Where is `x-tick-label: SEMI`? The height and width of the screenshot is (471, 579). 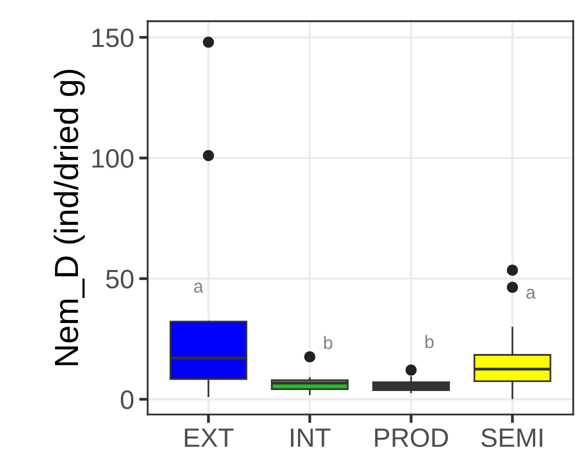
x-tick-label: SEMI is located at coordinates (511, 438).